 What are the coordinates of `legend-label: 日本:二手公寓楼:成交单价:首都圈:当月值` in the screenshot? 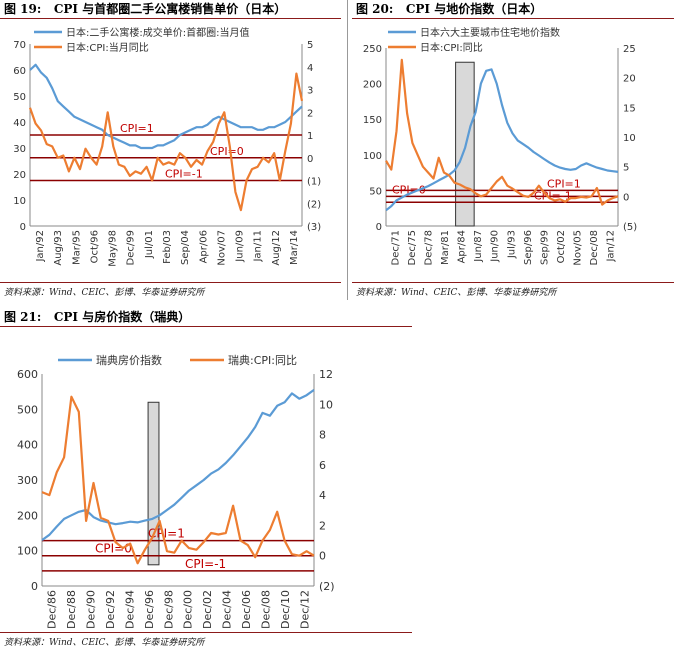 It's located at (157, 32).